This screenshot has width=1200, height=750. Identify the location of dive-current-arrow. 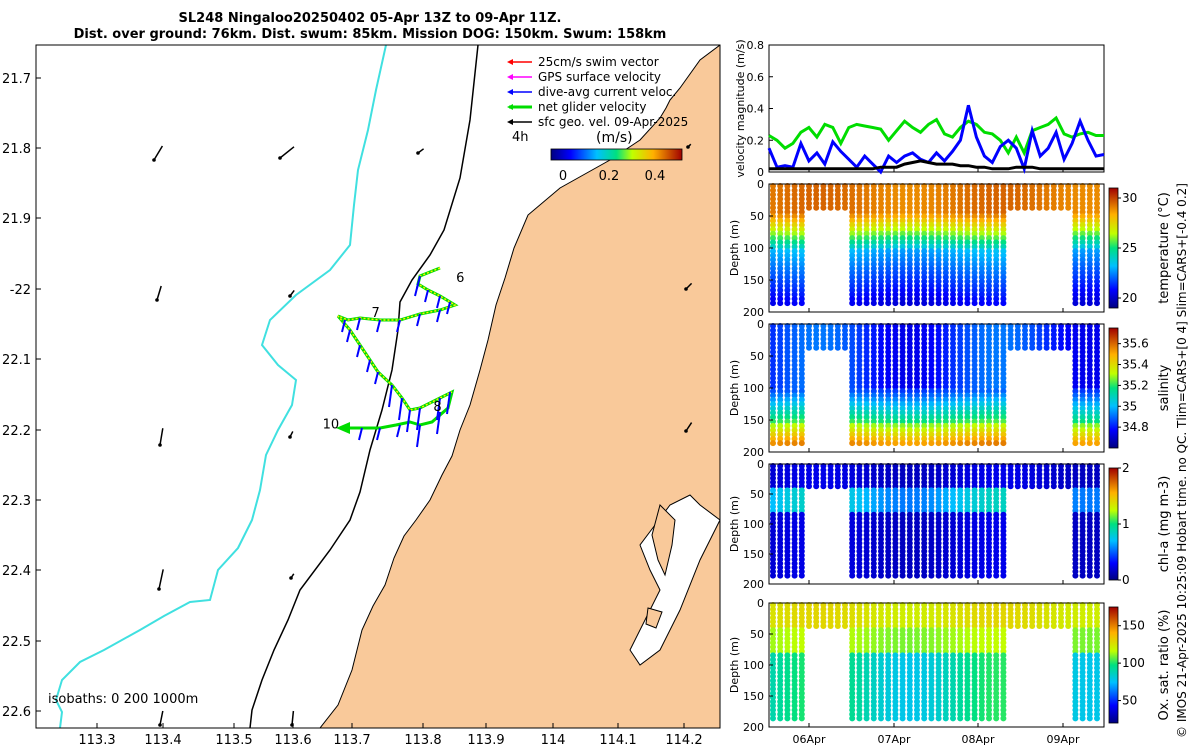
(378, 434).